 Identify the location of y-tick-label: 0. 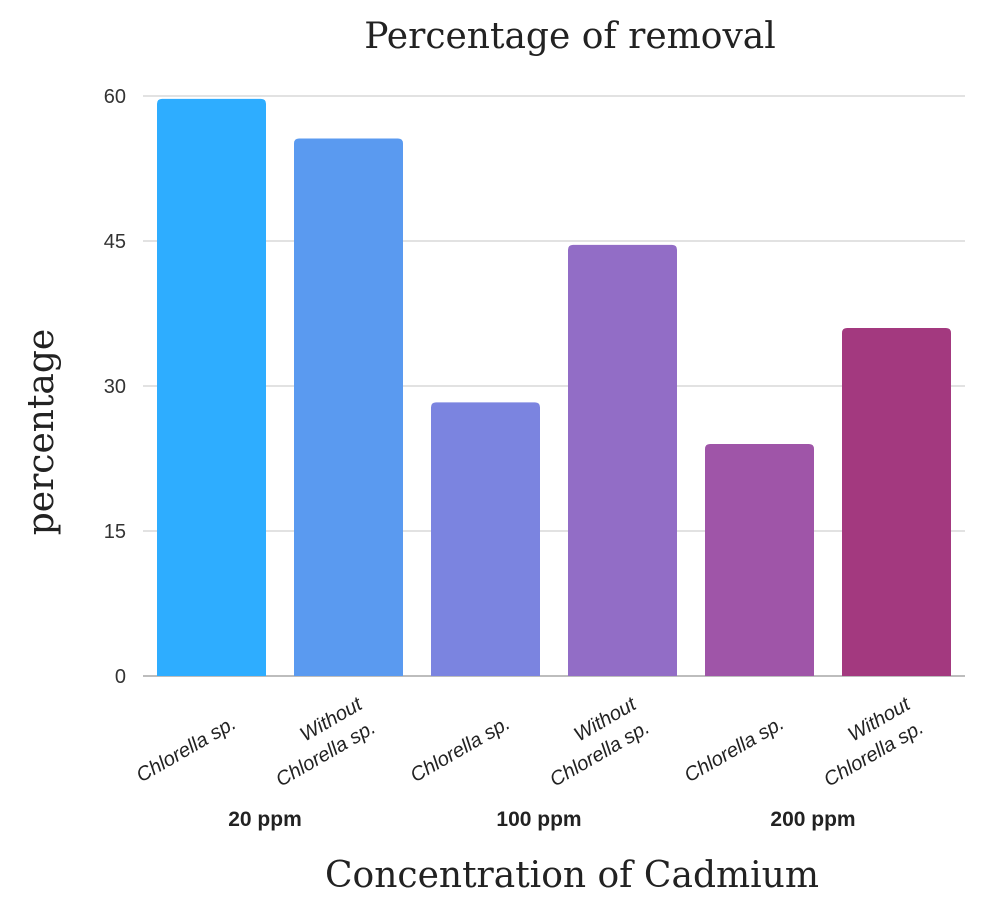
(120, 677).